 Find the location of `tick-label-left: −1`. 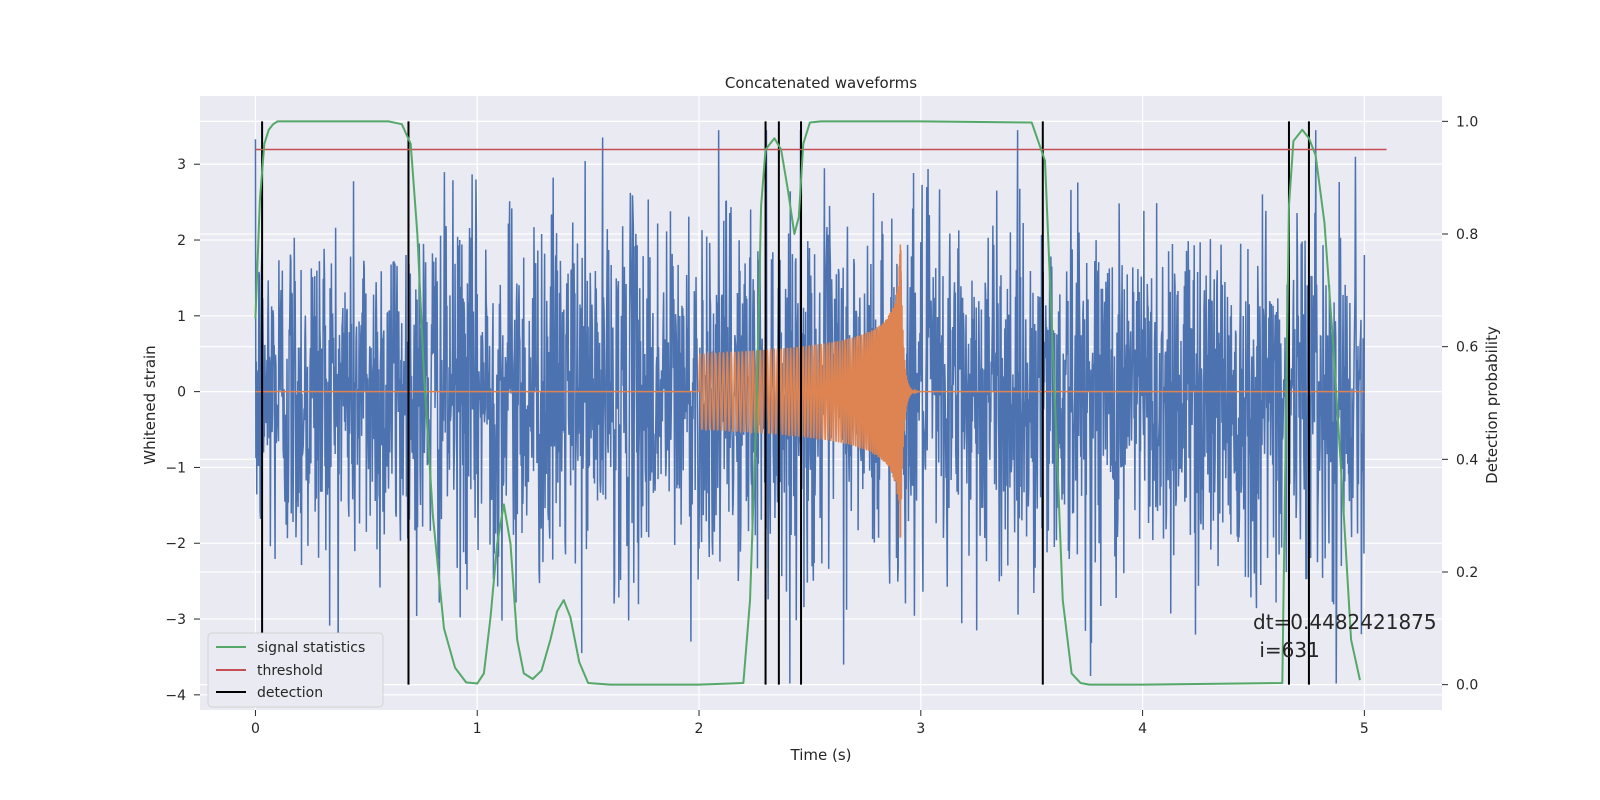

tick-label-left: −1 is located at coordinates (175, 468).